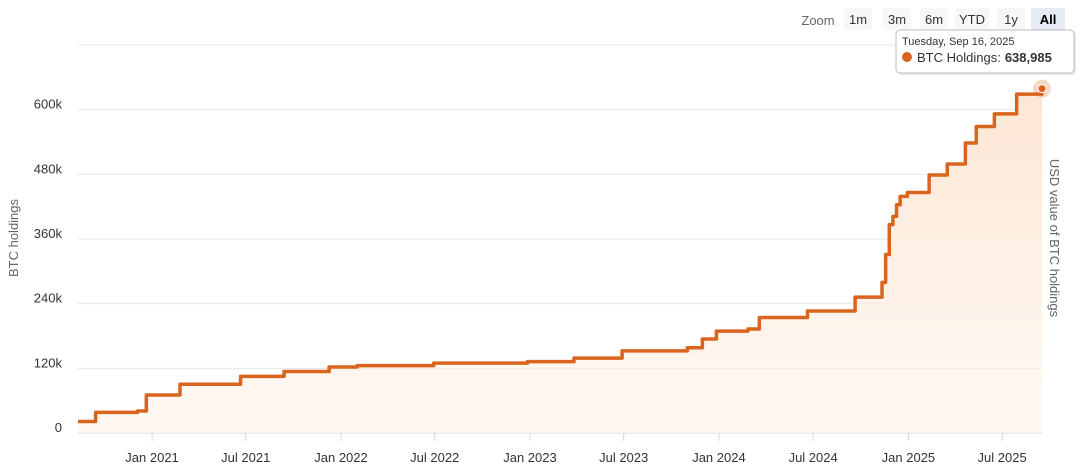  I want to click on x-tick-label: Jan 2024, so click(719, 457).